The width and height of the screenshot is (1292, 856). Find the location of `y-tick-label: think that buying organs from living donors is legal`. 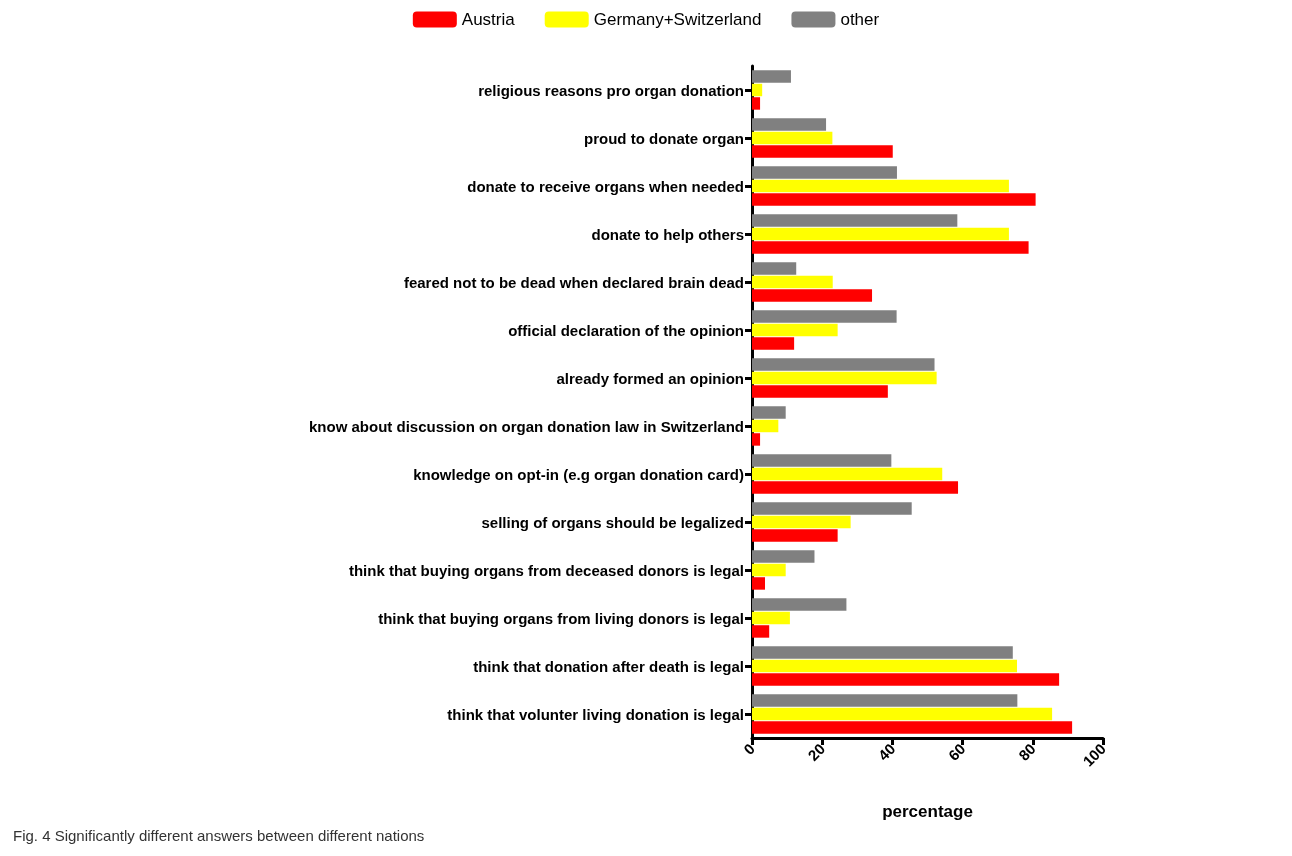

y-tick-label: think that buying organs from living donors is legal is located at coordinates (561, 618).